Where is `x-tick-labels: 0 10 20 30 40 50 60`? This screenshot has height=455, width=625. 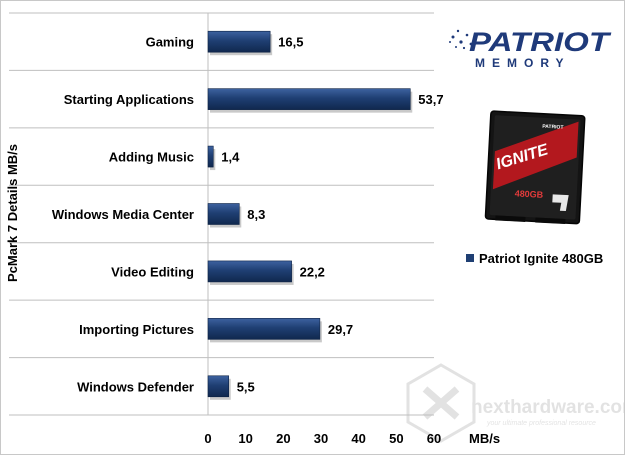
x-tick-labels: 0 10 20 30 40 50 60 is located at coordinates (322, 438).